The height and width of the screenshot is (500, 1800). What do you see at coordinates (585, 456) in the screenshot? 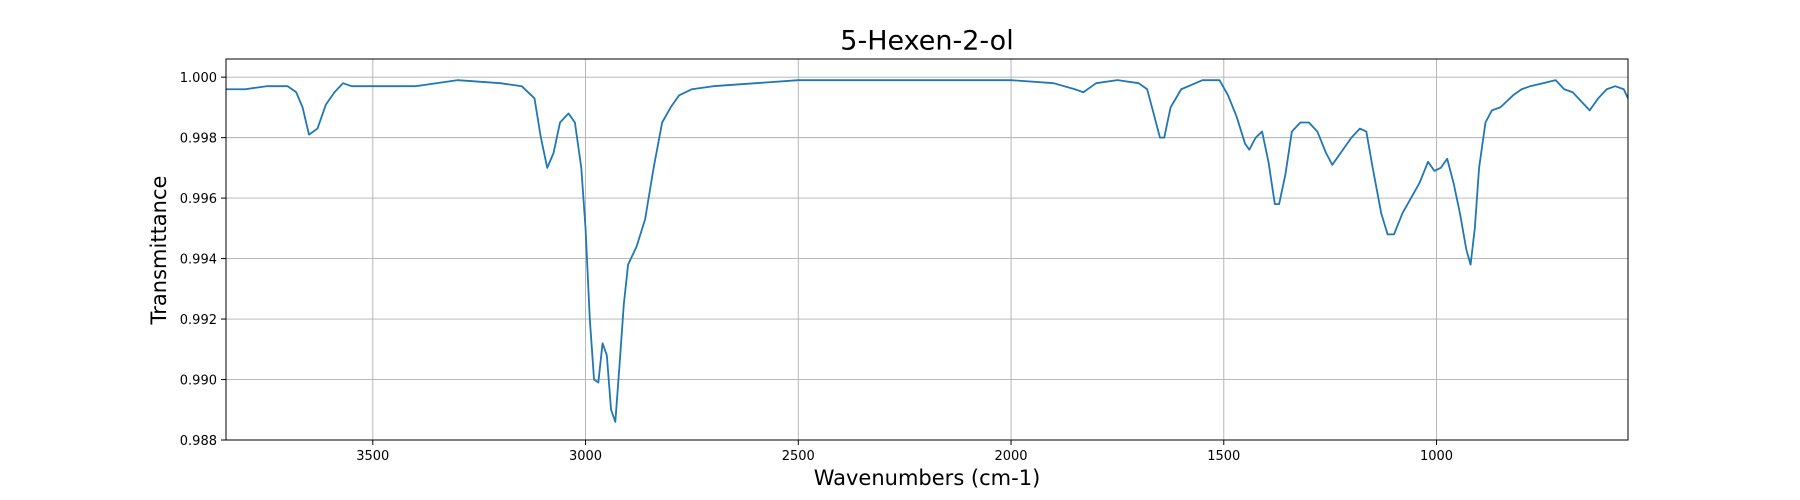
I see `x-tick-label: 3000` at bounding box center [585, 456].